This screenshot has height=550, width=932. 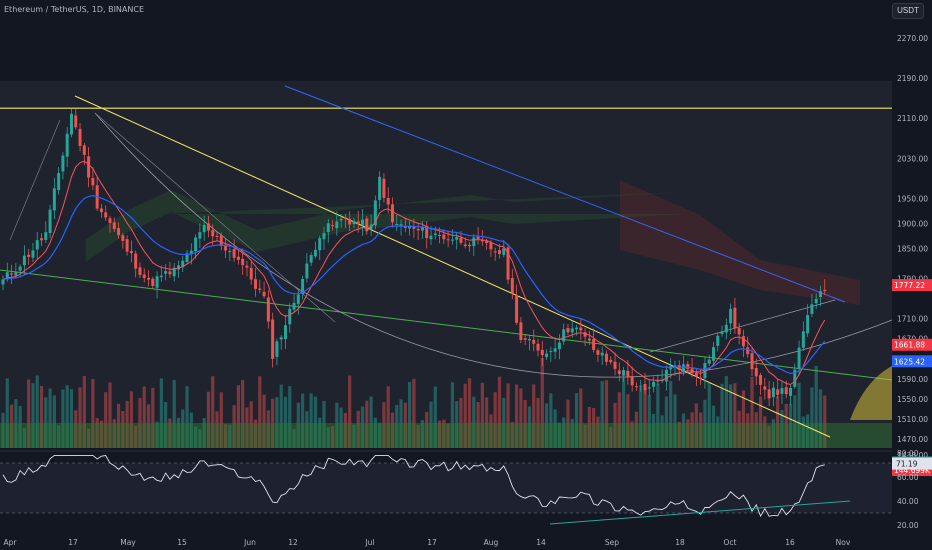 I want to click on price-label-bg, so click(x=912, y=344).